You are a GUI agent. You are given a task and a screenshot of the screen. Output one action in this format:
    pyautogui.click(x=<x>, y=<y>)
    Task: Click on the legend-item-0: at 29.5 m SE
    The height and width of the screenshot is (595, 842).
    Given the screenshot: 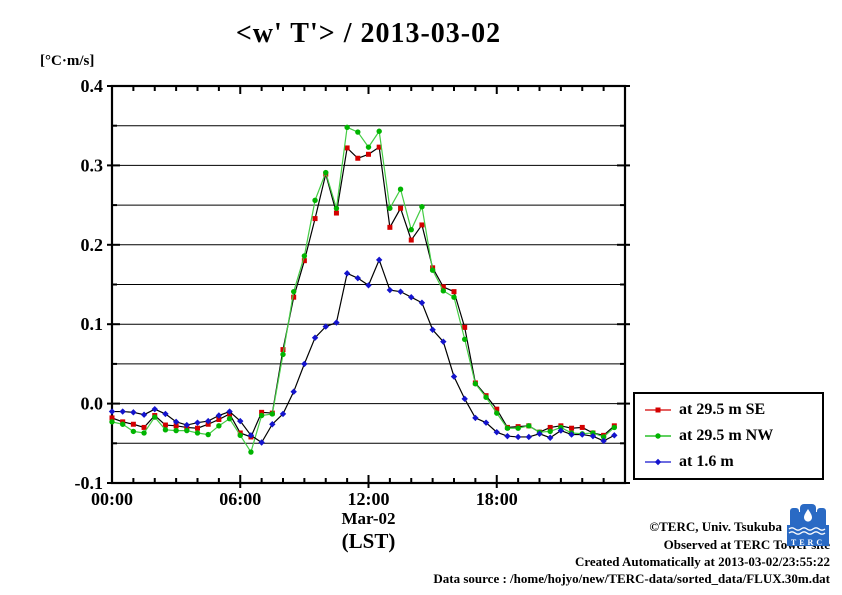 What is the action you would take?
    pyautogui.click(x=733, y=410)
    